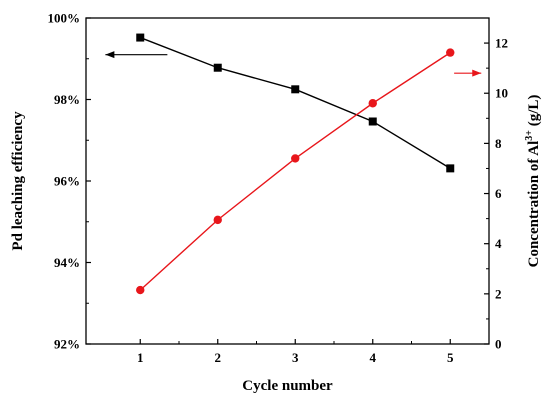 This screenshot has width=550, height=403. Describe the element at coordinates (67, 262) in the screenshot. I see `left-tick-label: 94%` at that location.